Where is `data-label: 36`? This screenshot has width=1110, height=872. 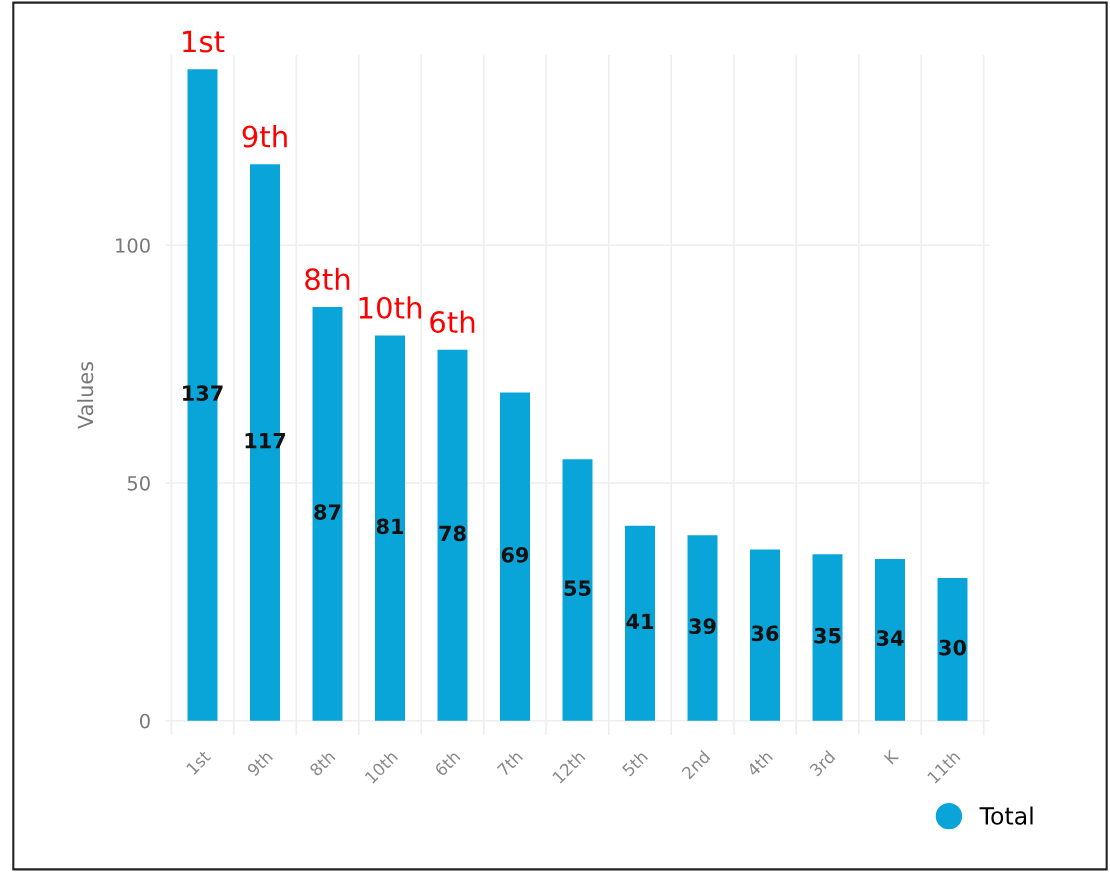 data-label: 36 is located at coordinates (765, 633).